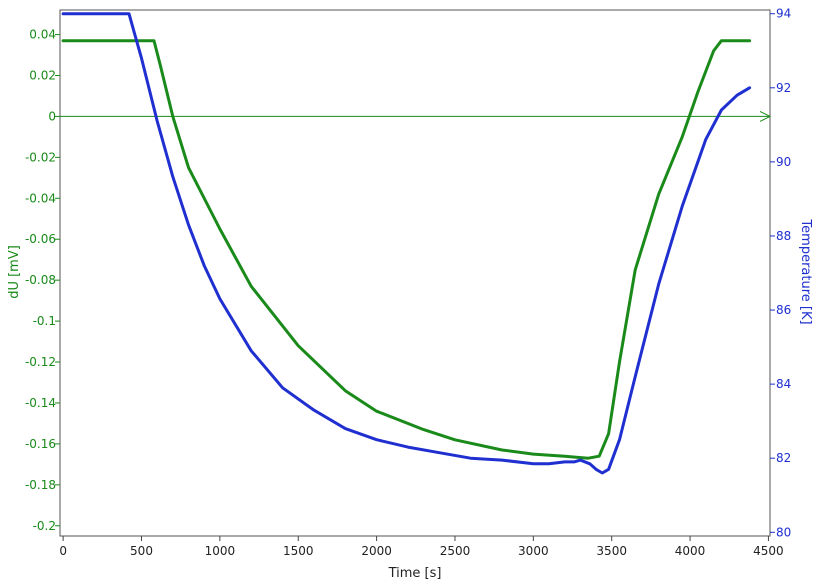 This screenshot has width=816, height=584. I want to click on zero-line-arrow-icon, so click(765, 116).